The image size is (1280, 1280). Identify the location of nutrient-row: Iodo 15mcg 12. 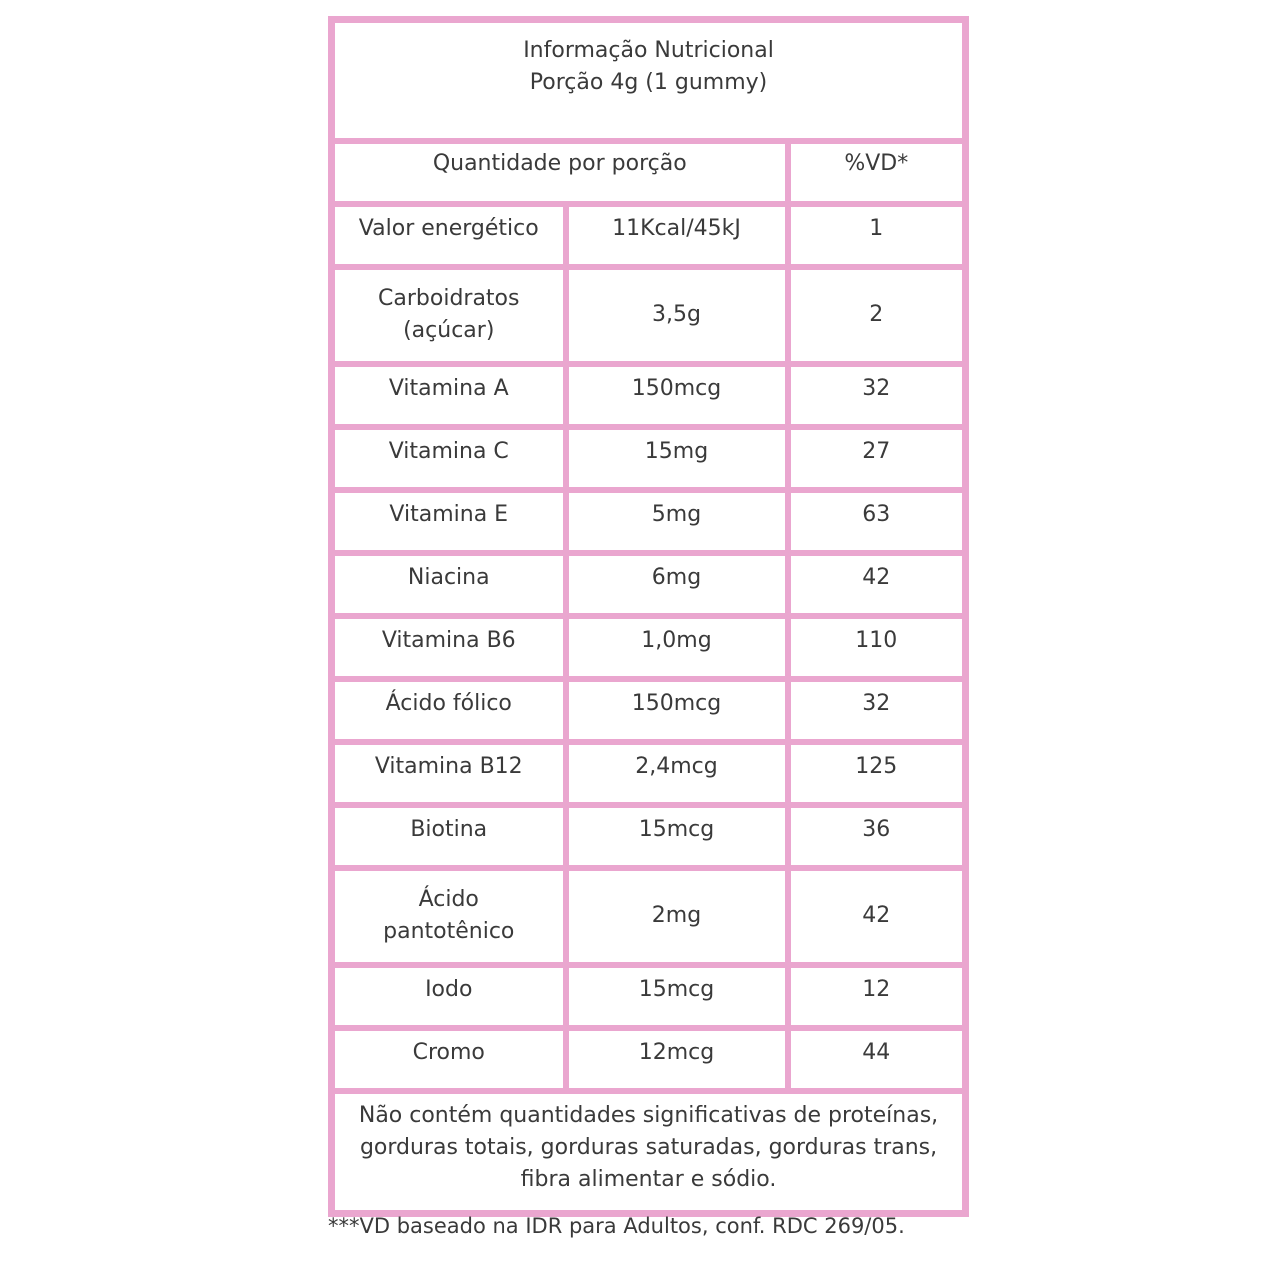
(648, 996).